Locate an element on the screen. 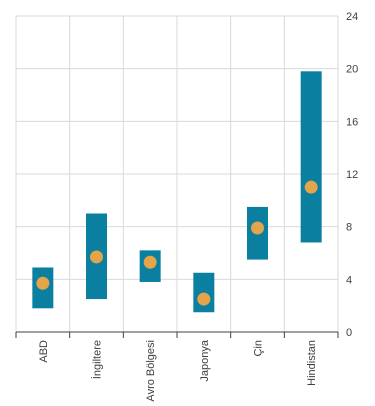 The image size is (375, 406). y-tick-label: 16 is located at coordinates (352, 122).